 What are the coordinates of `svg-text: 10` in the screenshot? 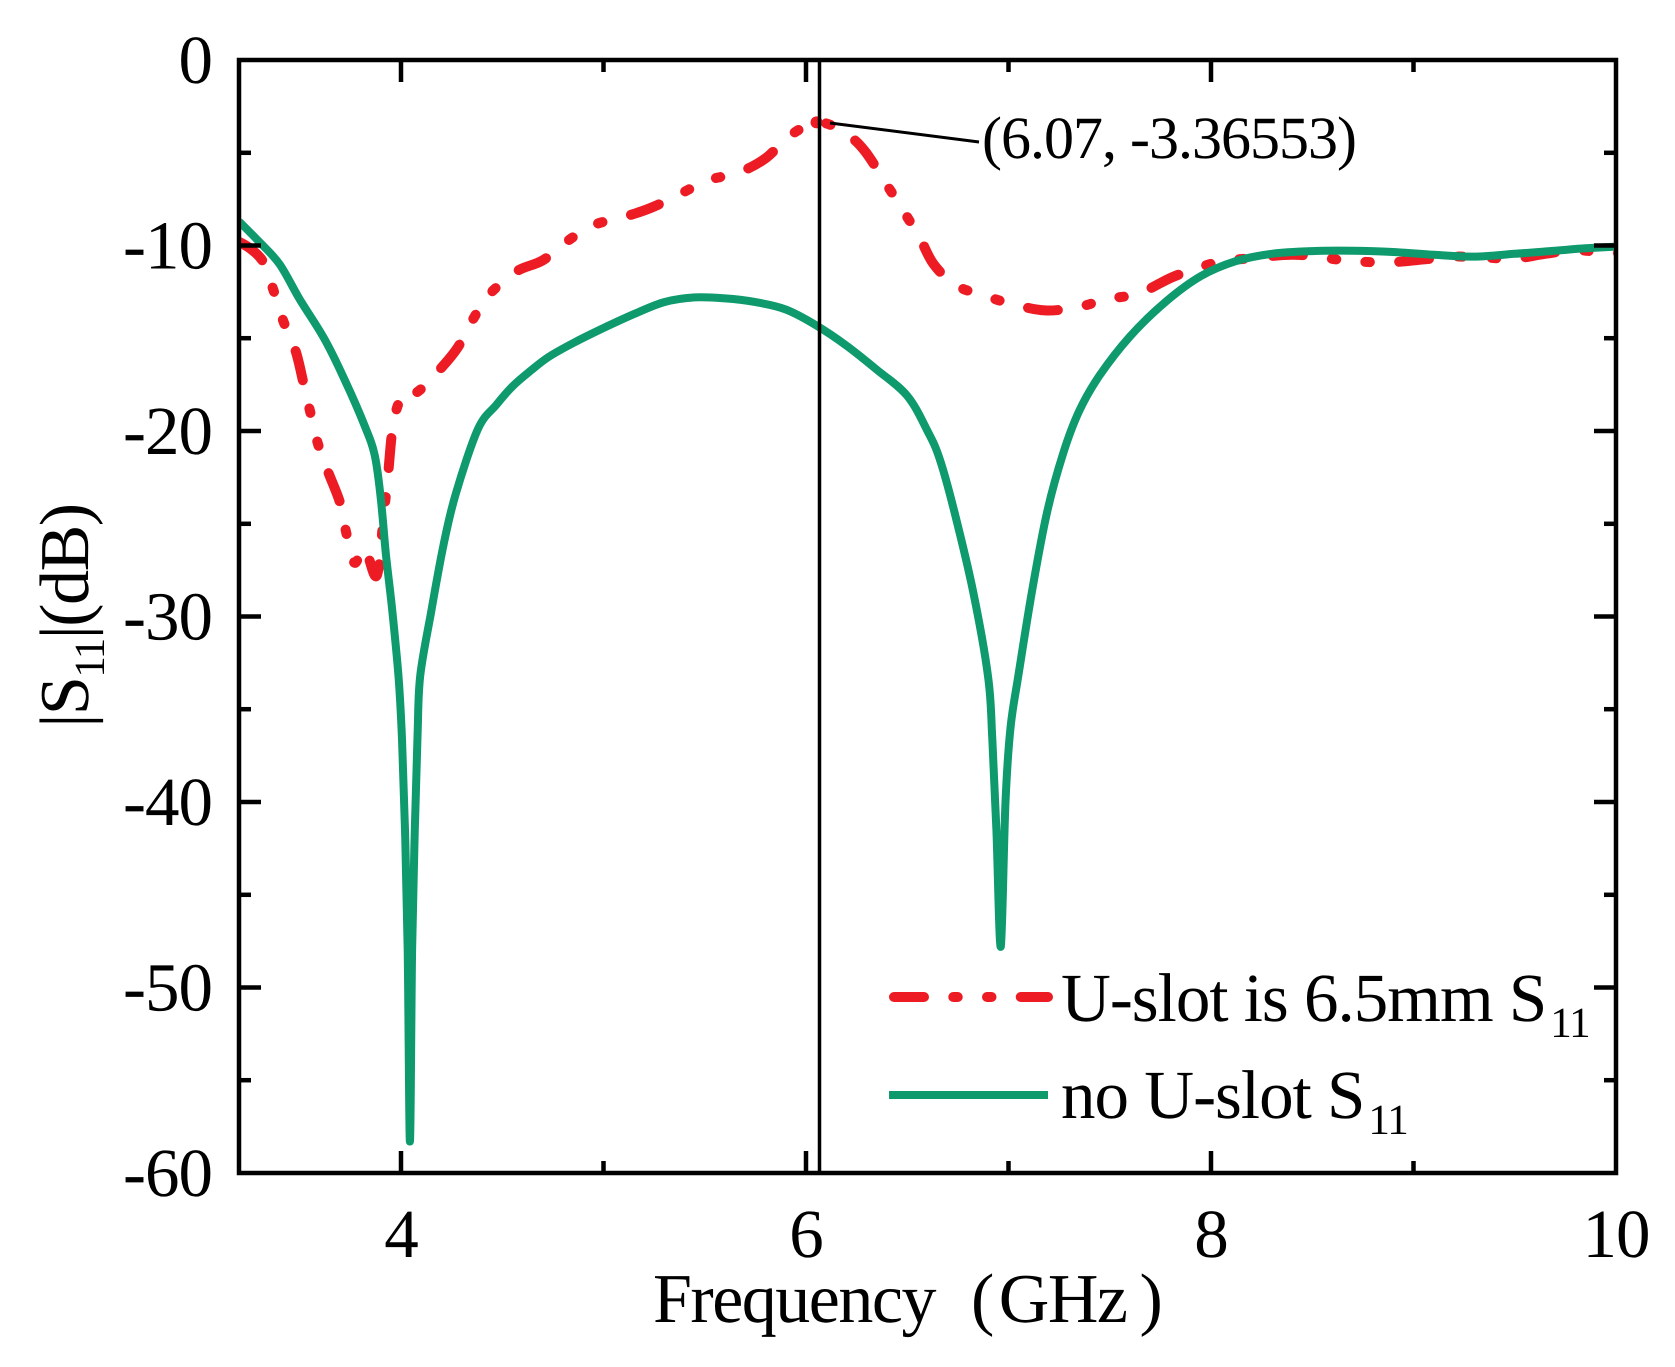 It's located at (1616, 1234).